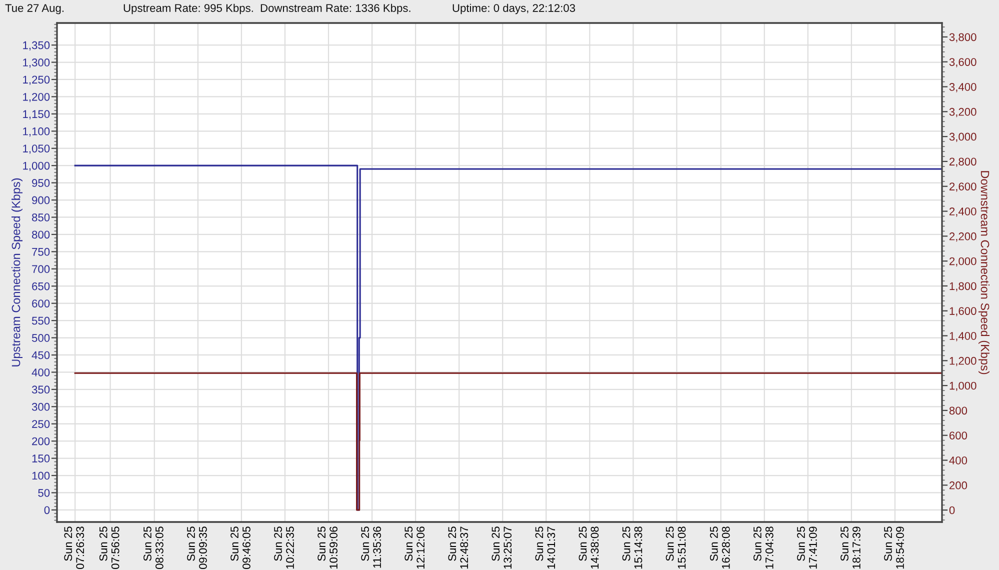 Image resolution: width=999 pixels, height=570 pixels. I want to click on y-tick-label: 1,300, so click(36, 63).